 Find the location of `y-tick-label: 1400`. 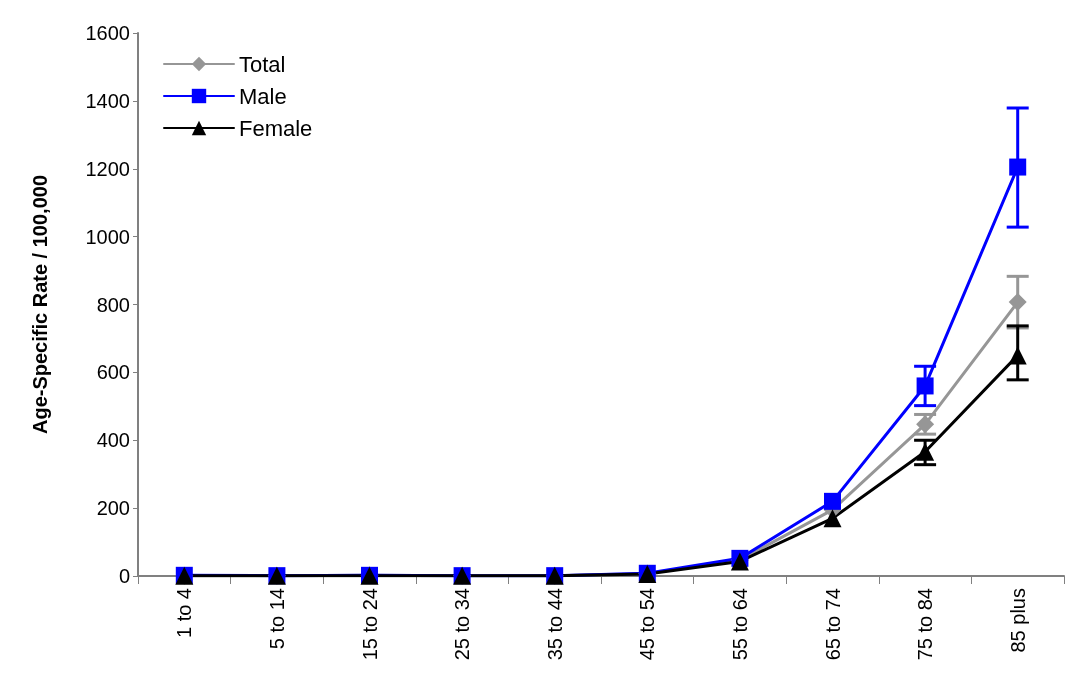

y-tick-label: 1400 is located at coordinates (107, 100).